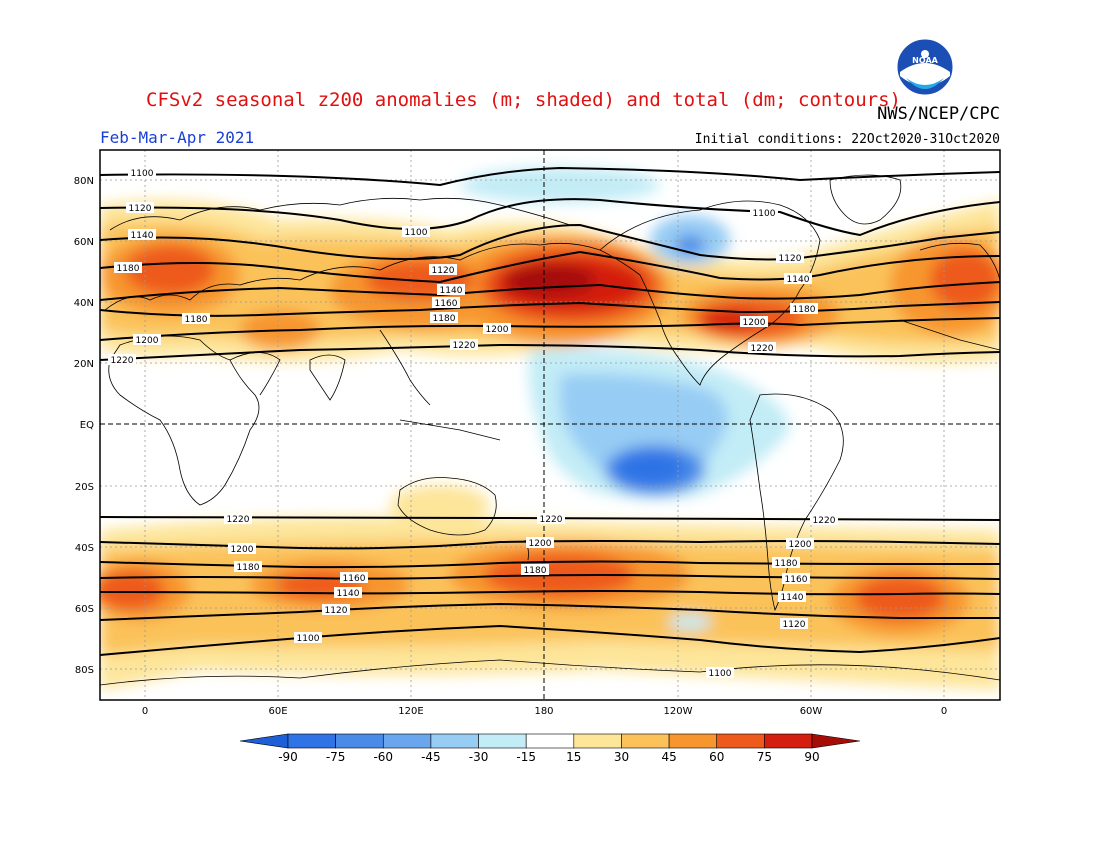 This screenshot has height=850, width=1100. I want to click on colorbar-tick-label: -30, so click(479, 757).